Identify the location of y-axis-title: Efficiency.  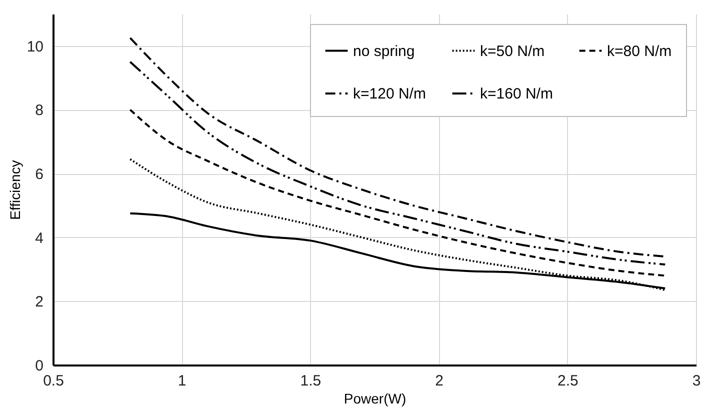
(14, 190).